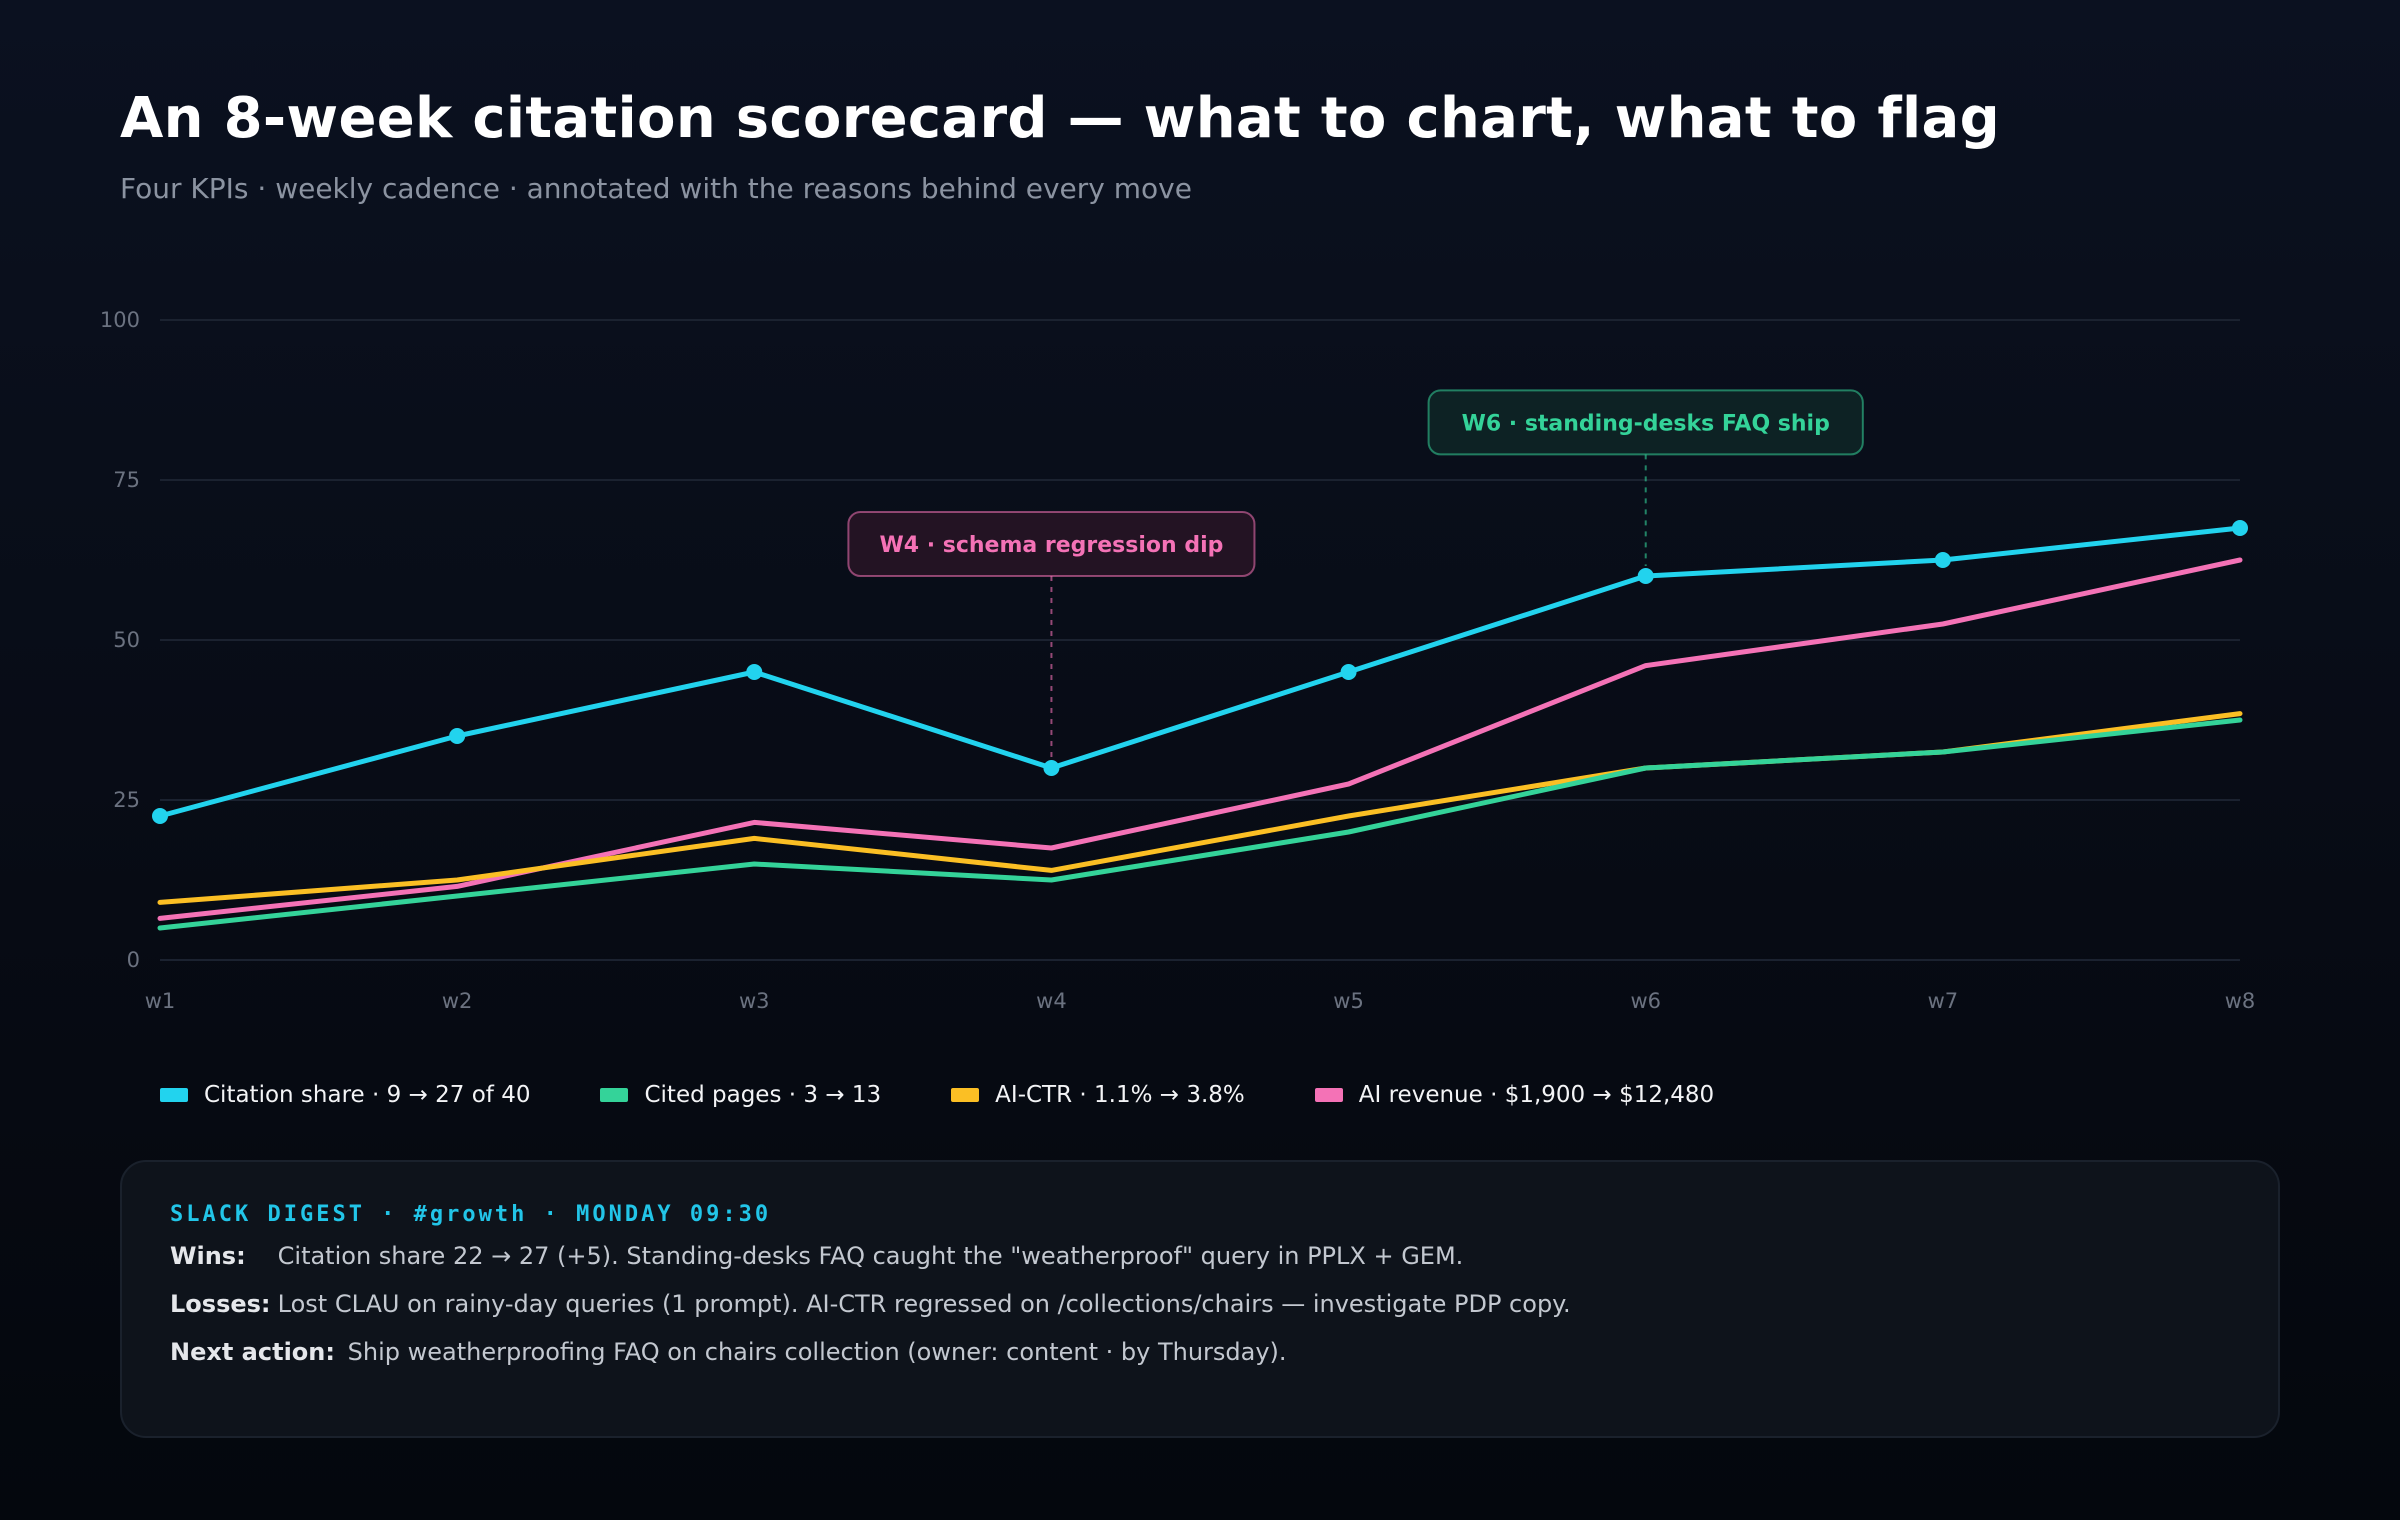  Describe the element at coordinates (1120, 1095) in the screenshot. I see `legend-label: AI-CTR · 1.1% → 3.8%` at that location.